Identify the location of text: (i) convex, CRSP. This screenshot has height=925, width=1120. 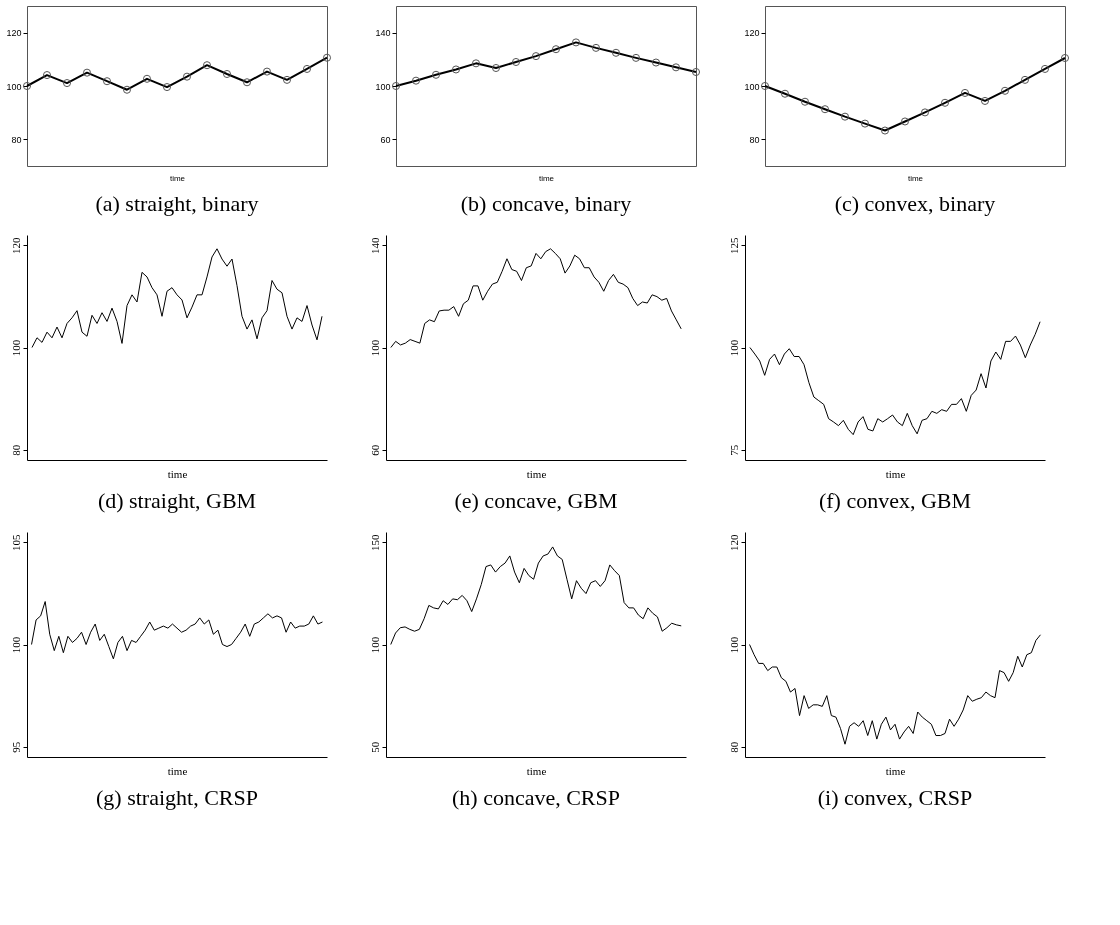
(895, 797).